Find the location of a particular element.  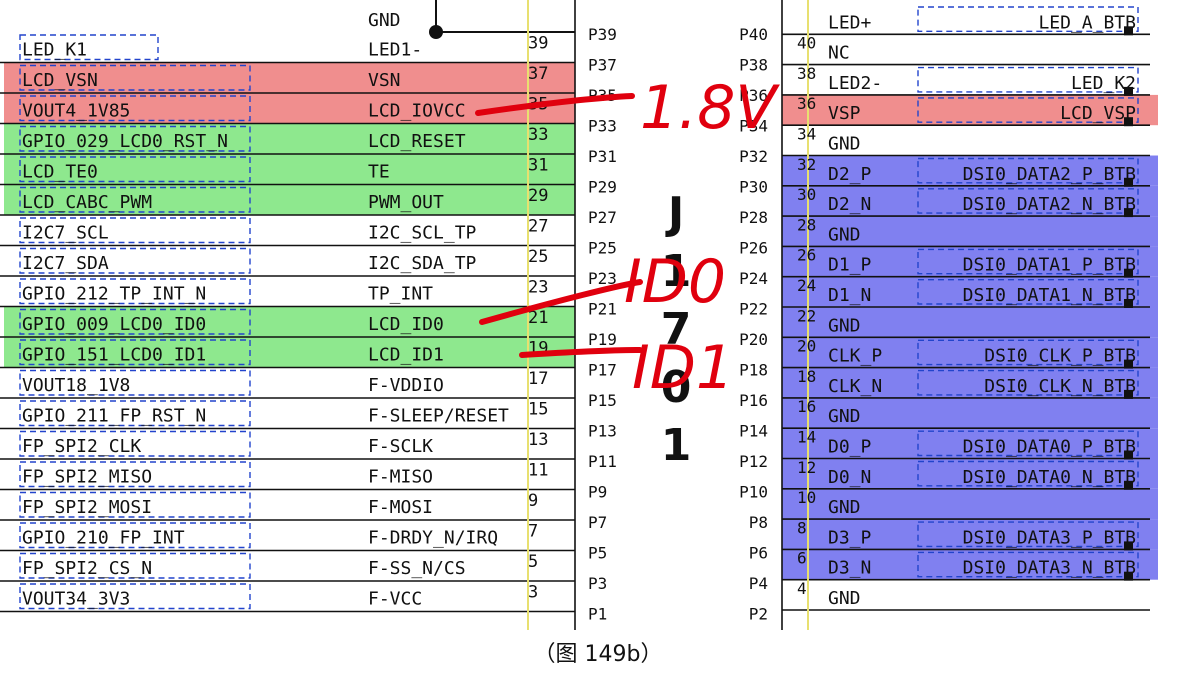

connector-designator-char: 1 is located at coordinates (676, 271).